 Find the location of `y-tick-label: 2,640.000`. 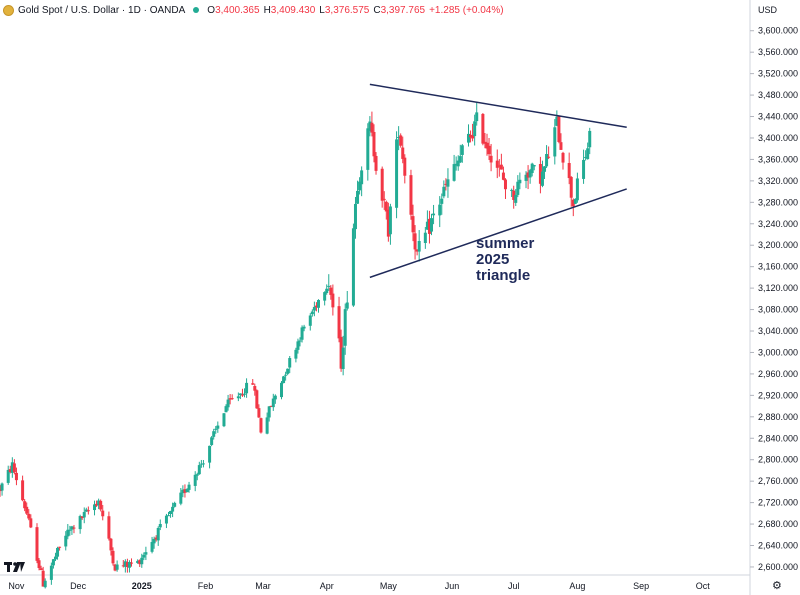

y-tick-label: 2,640.000 is located at coordinates (778, 546).